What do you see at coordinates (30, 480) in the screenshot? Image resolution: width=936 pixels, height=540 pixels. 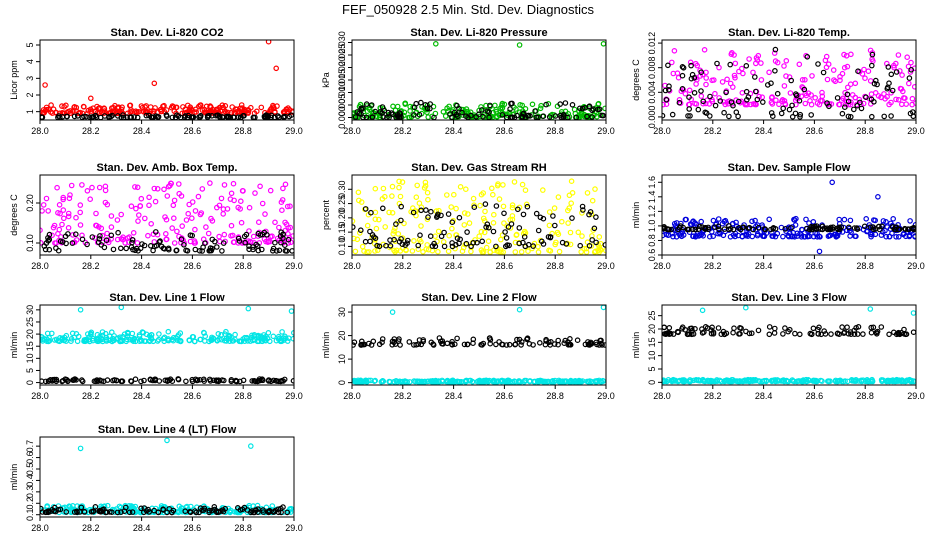 I see `y-tick-label: 0.4` at bounding box center [30, 480].